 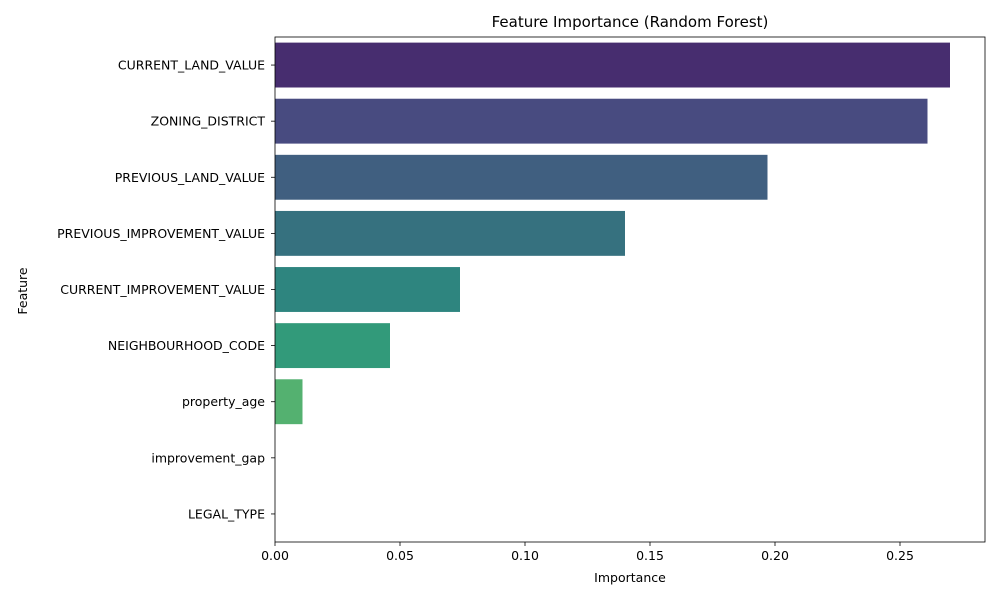 I want to click on y-tick-label: PREVIOUS_IMPROVEMENT_VALUE, so click(x=161, y=233).